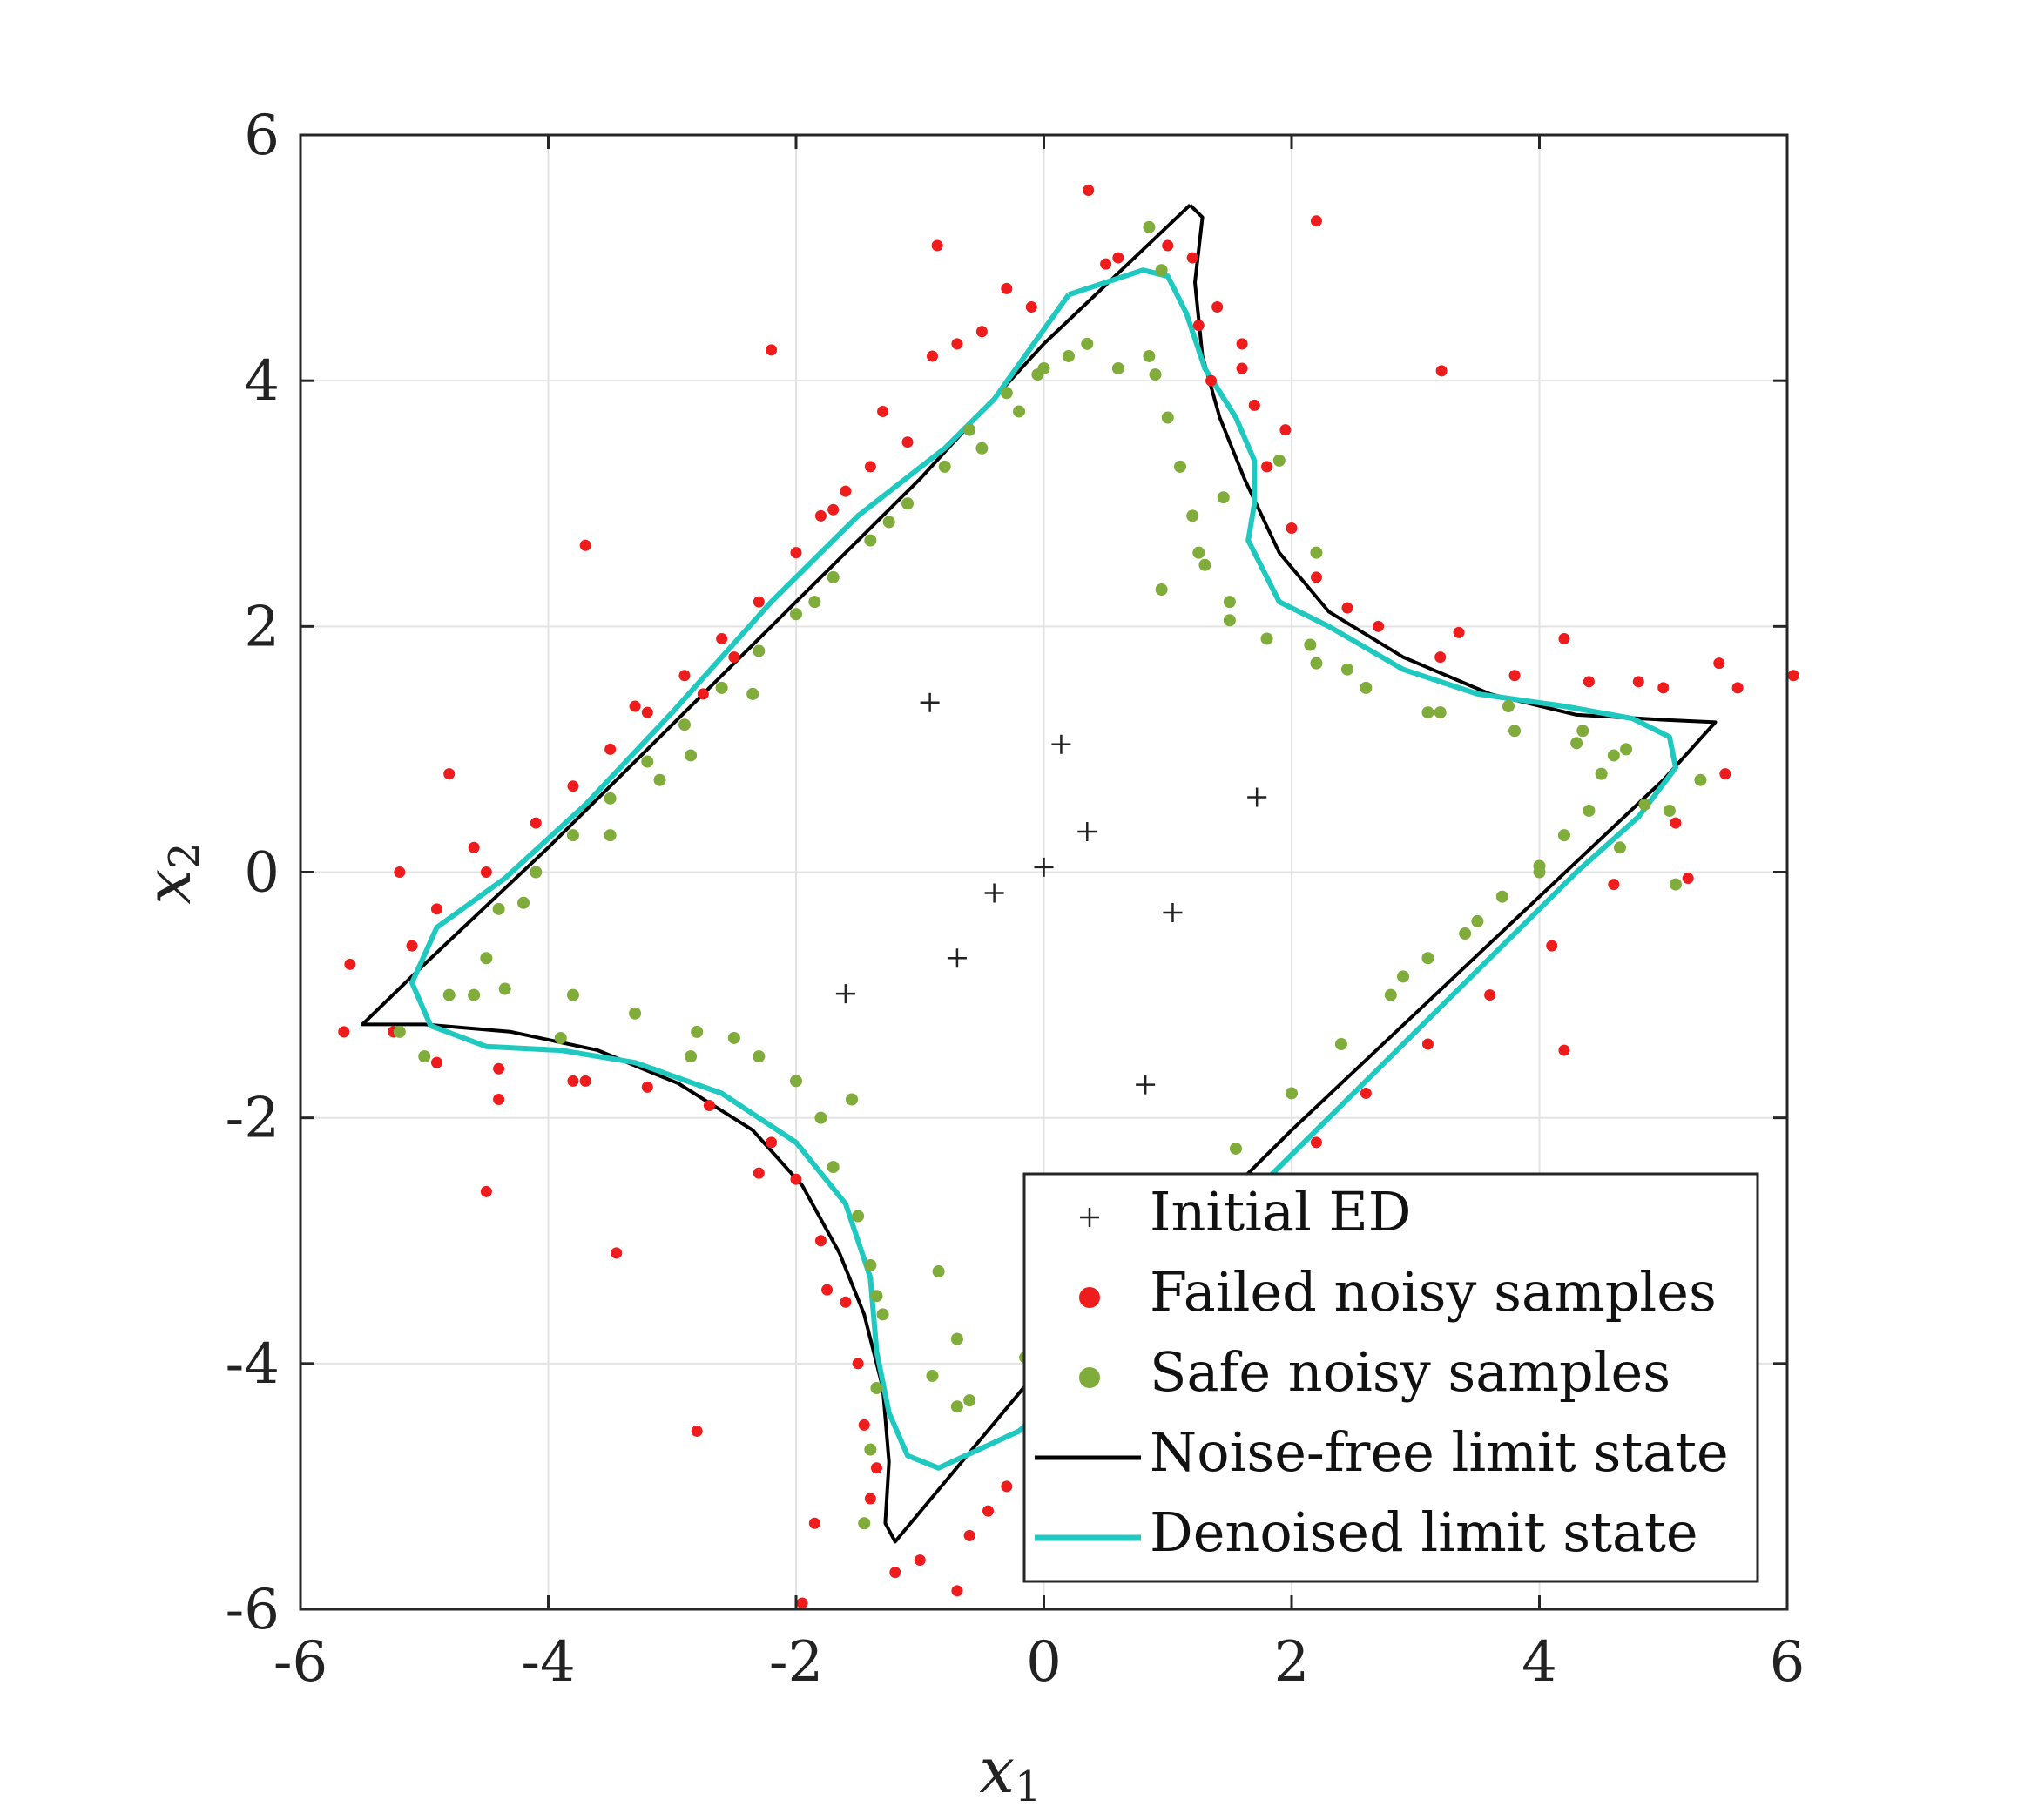 Image resolution: width=2018 pixels, height=1820 pixels. Describe the element at coordinates (1433, 1292) in the screenshot. I see `legend-label-failed: Failed noisy samples` at that location.